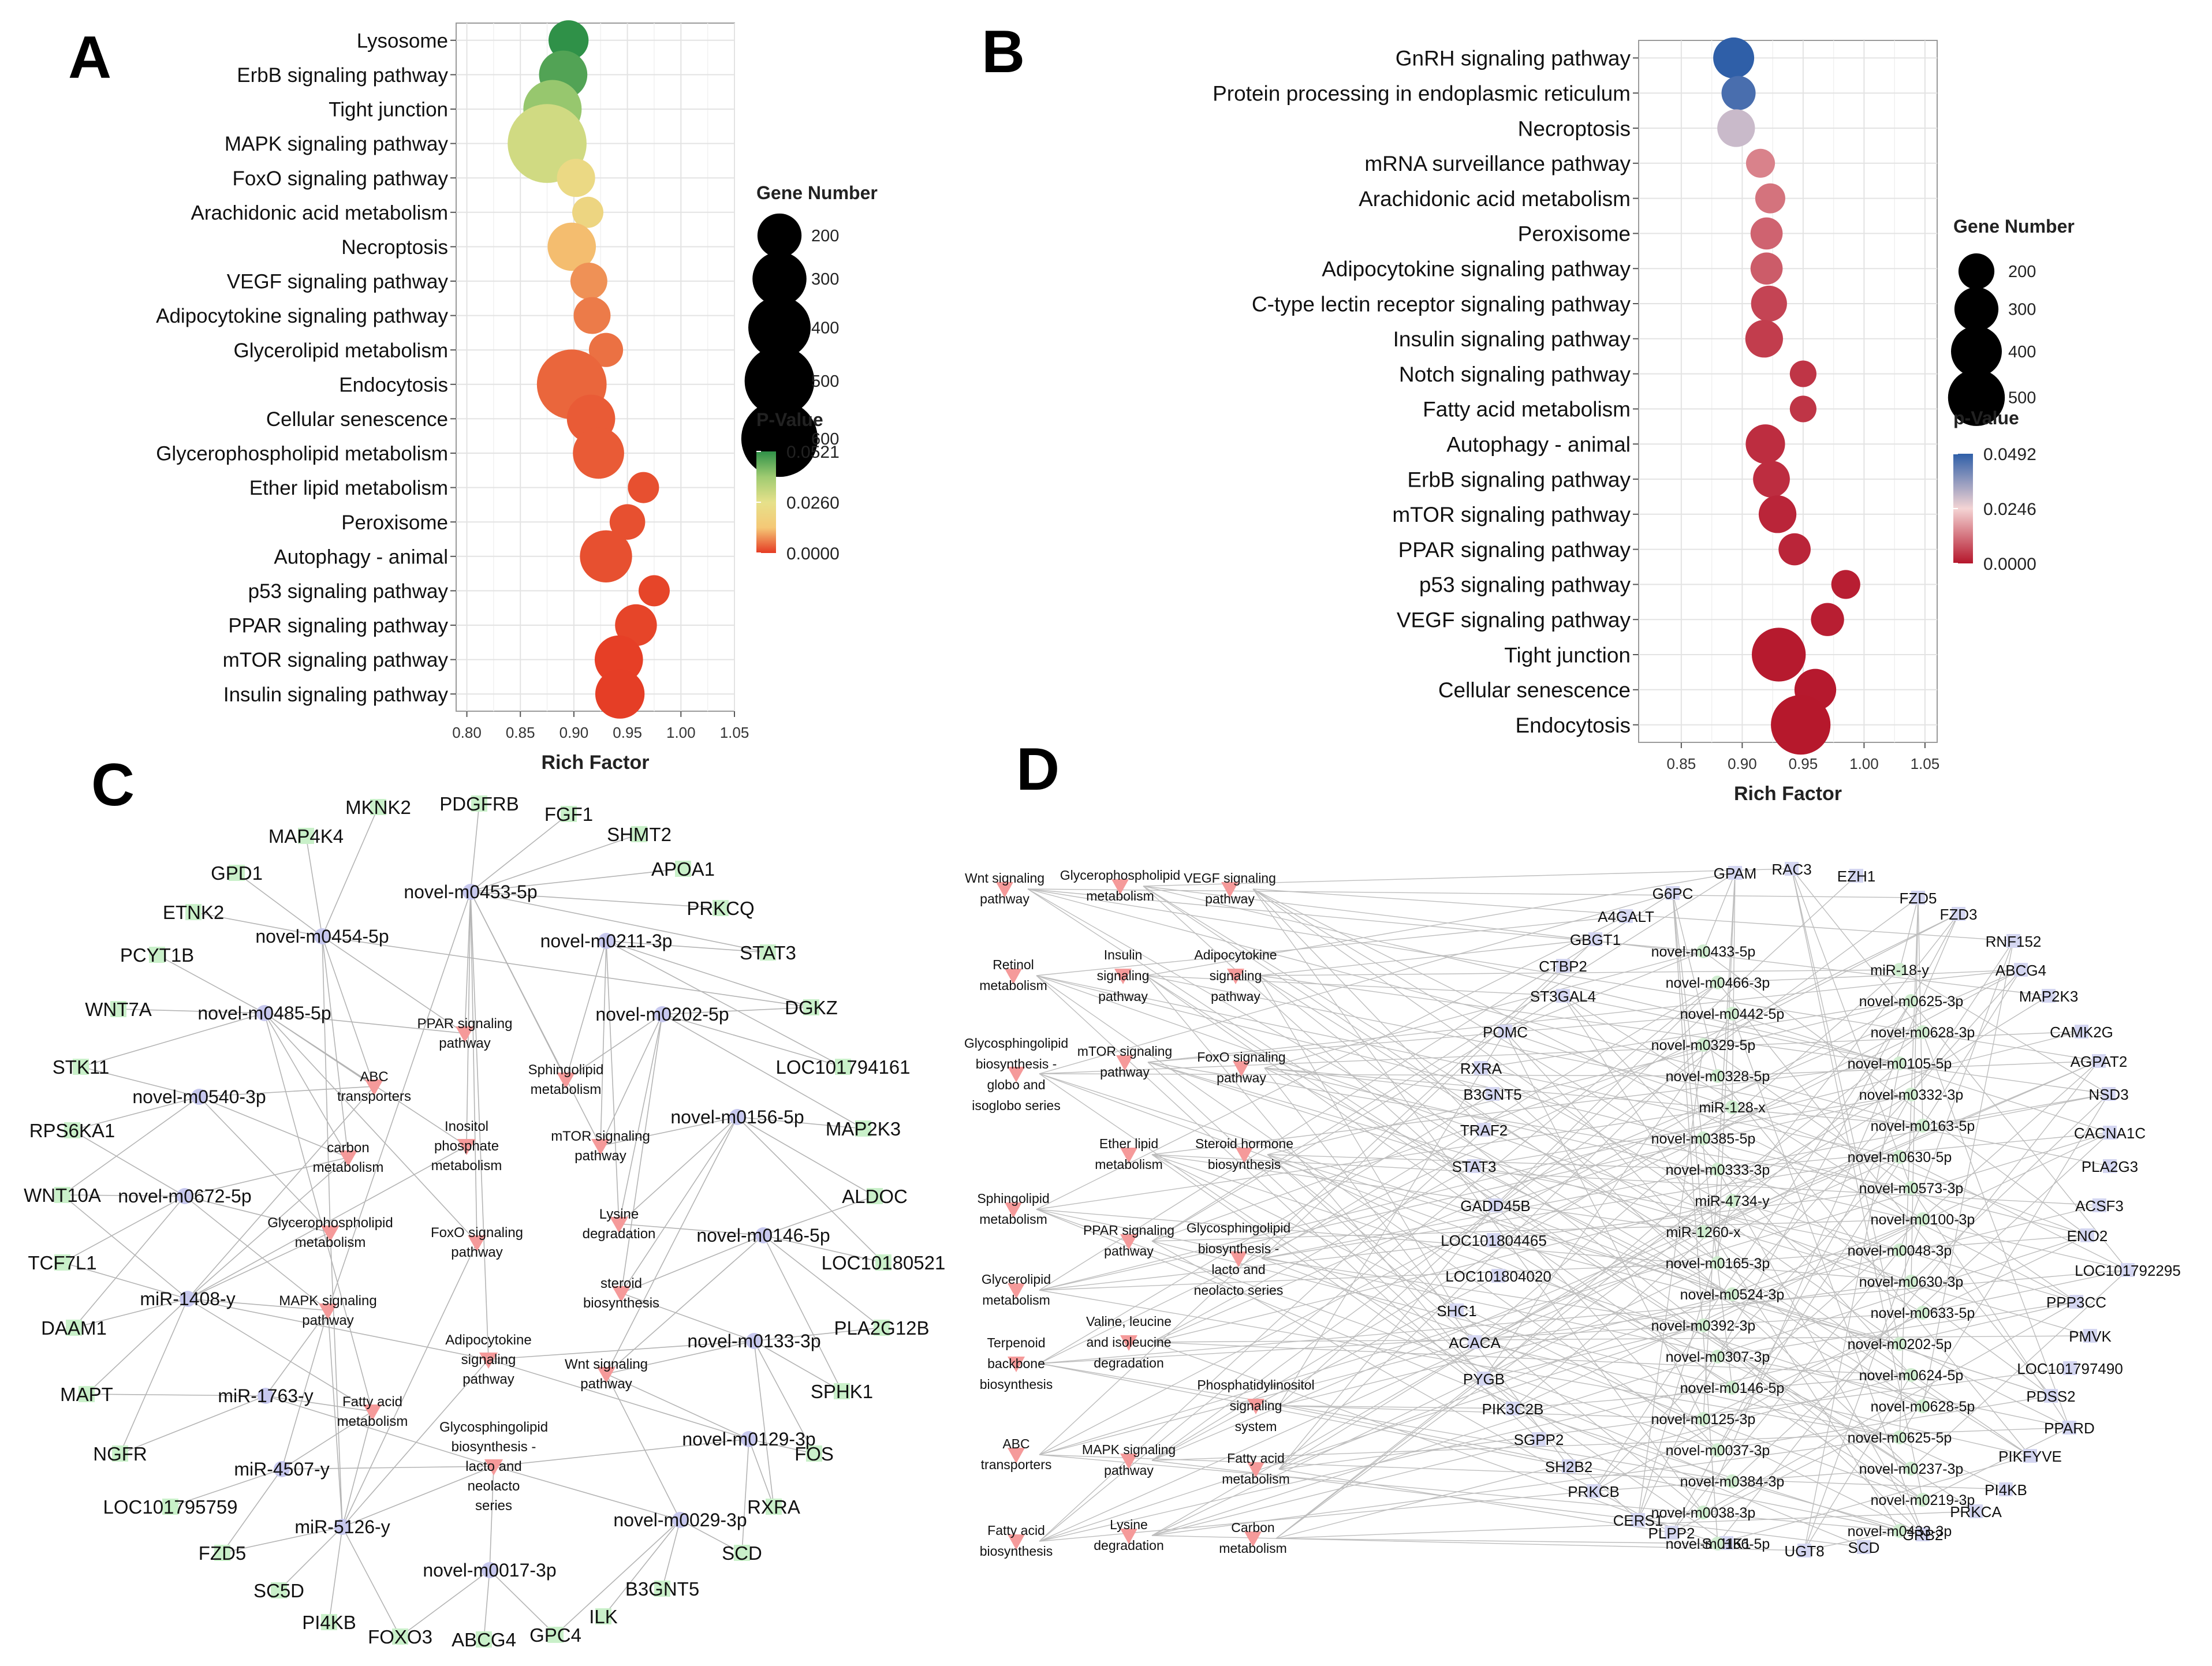 The image size is (2212, 1666). Describe the element at coordinates (1704, 1513) in the screenshot. I see `mirna-label: novel-m0038-3p` at that location.